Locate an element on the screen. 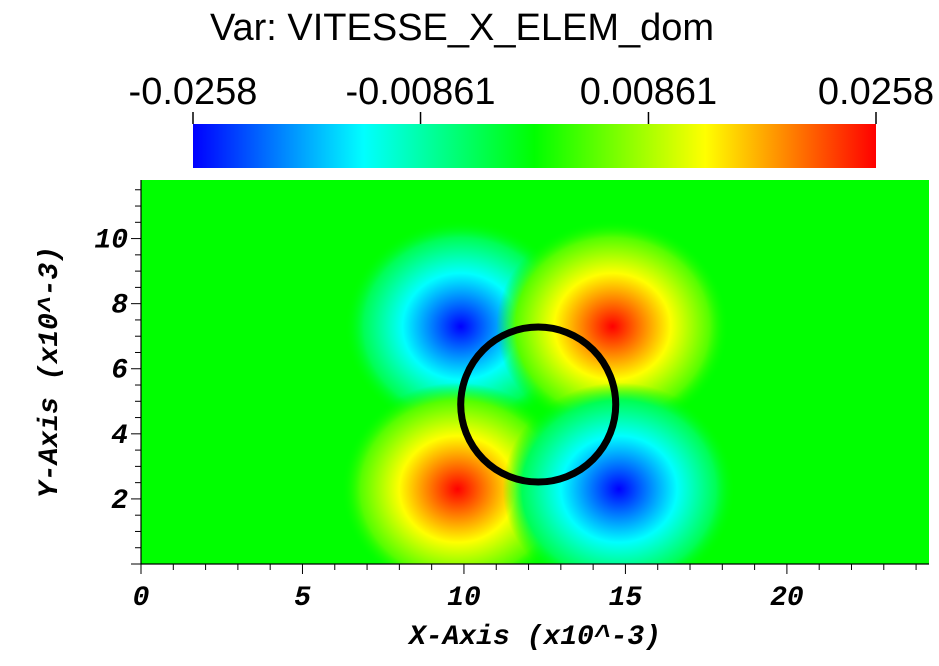 Image resolution: width=939 pixels, height=666 pixels. colorbar-tick-label: -0.0258 is located at coordinates (193, 92).